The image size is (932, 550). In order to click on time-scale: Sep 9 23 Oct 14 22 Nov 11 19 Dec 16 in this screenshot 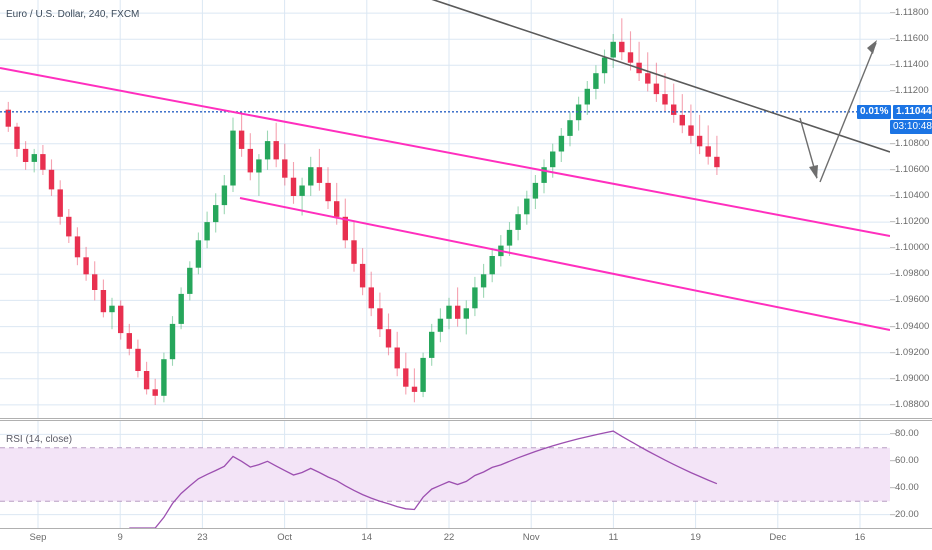, I will do `click(466, 539)`.